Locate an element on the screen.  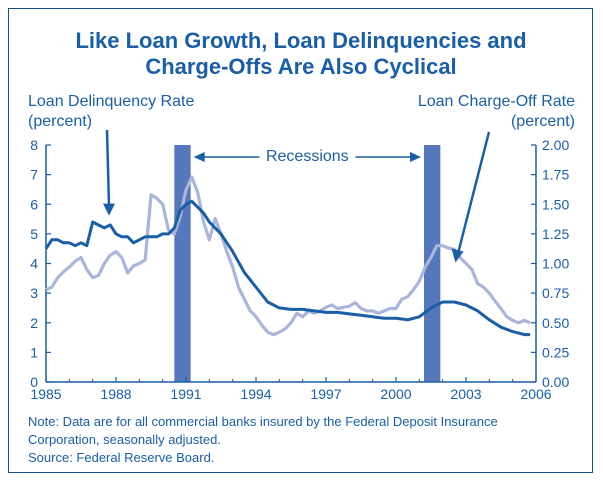
recessions-label-bg is located at coordinates (307, 155).